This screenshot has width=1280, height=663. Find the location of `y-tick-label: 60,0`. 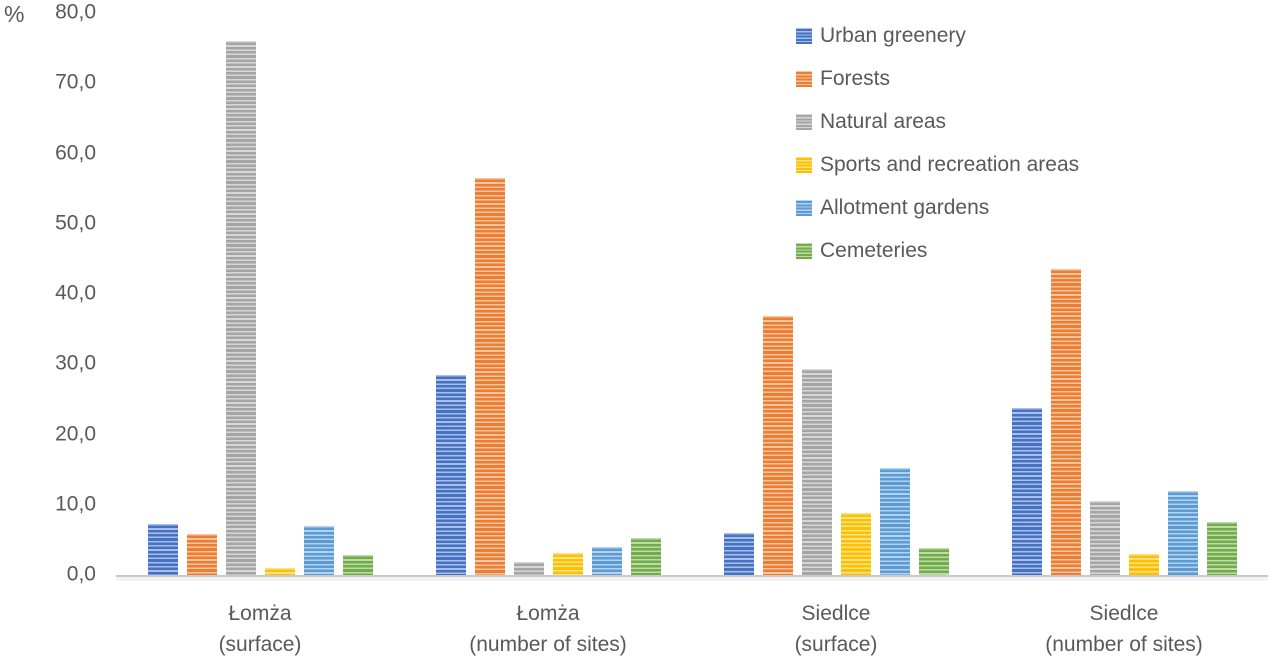

y-tick-label: 60,0 is located at coordinates (75, 153).